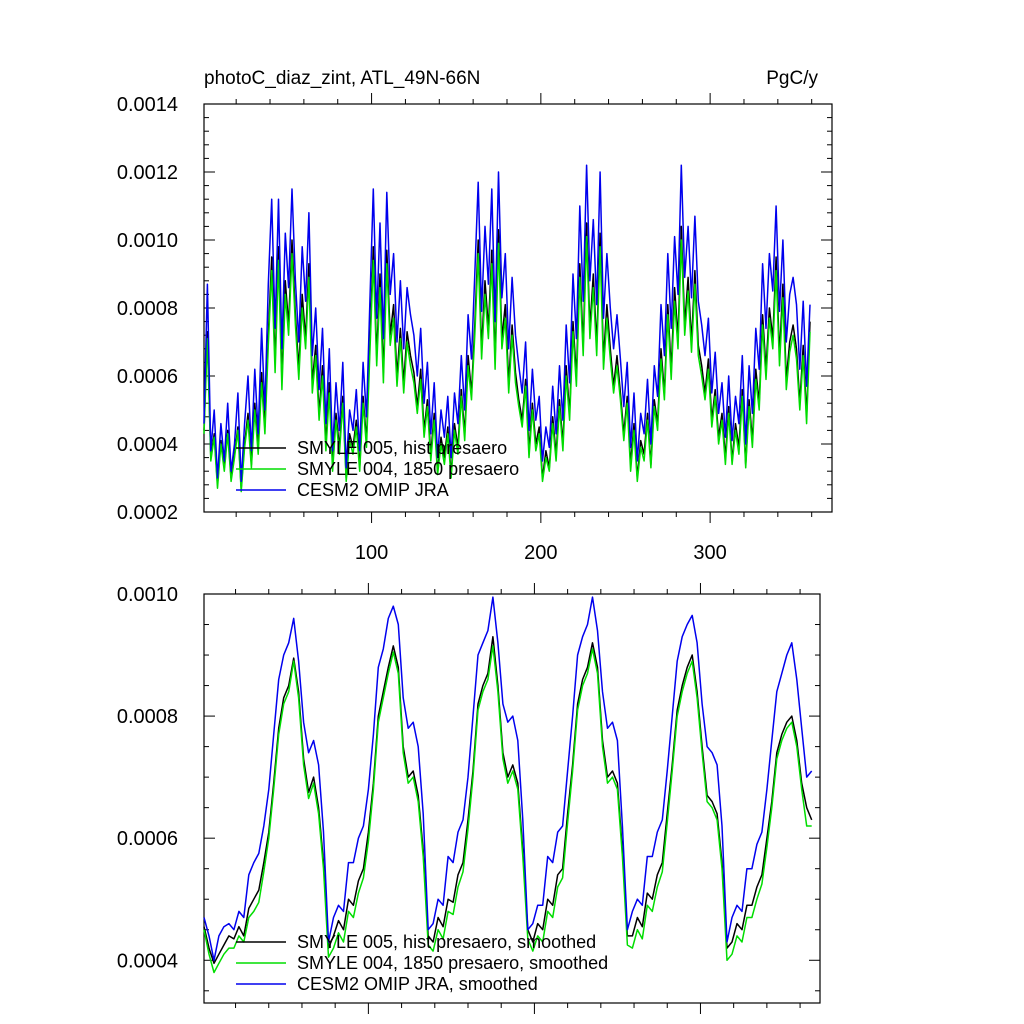 The width and height of the screenshot is (1024, 1024). What do you see at coordinates (147, 445) in the screenshot?
I see `top-ytick-label: 0.0004` at bounding box center [147, 445].